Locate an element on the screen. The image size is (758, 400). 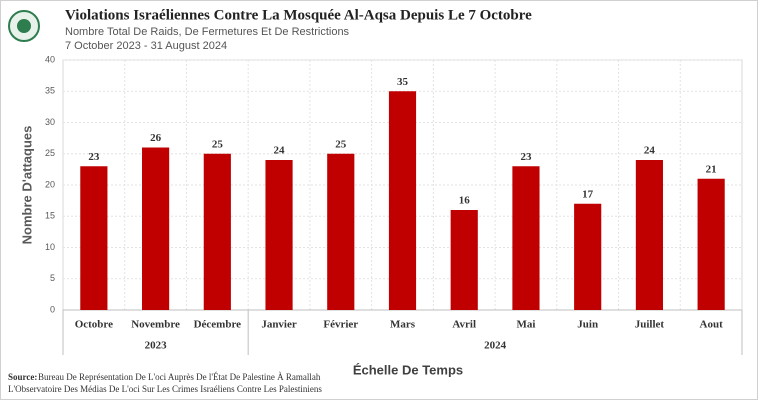
logo-center is located at coordinates (24, 26).